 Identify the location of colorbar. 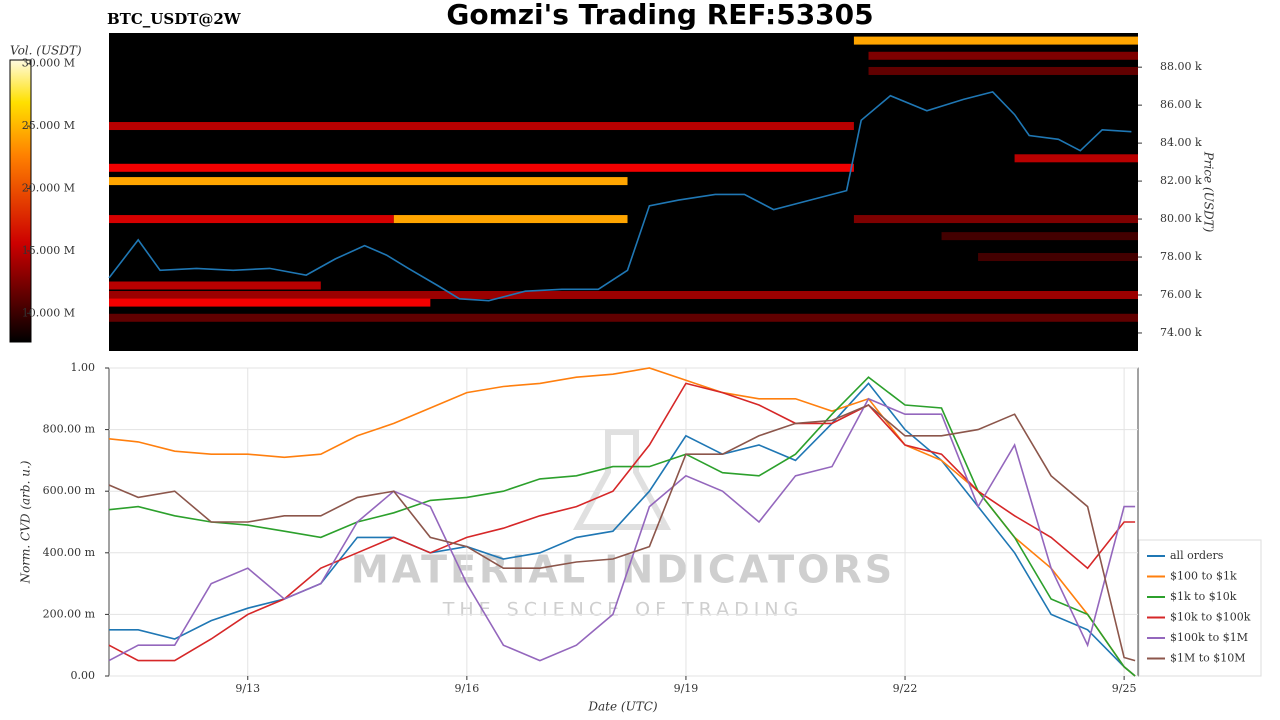
(20, 201).